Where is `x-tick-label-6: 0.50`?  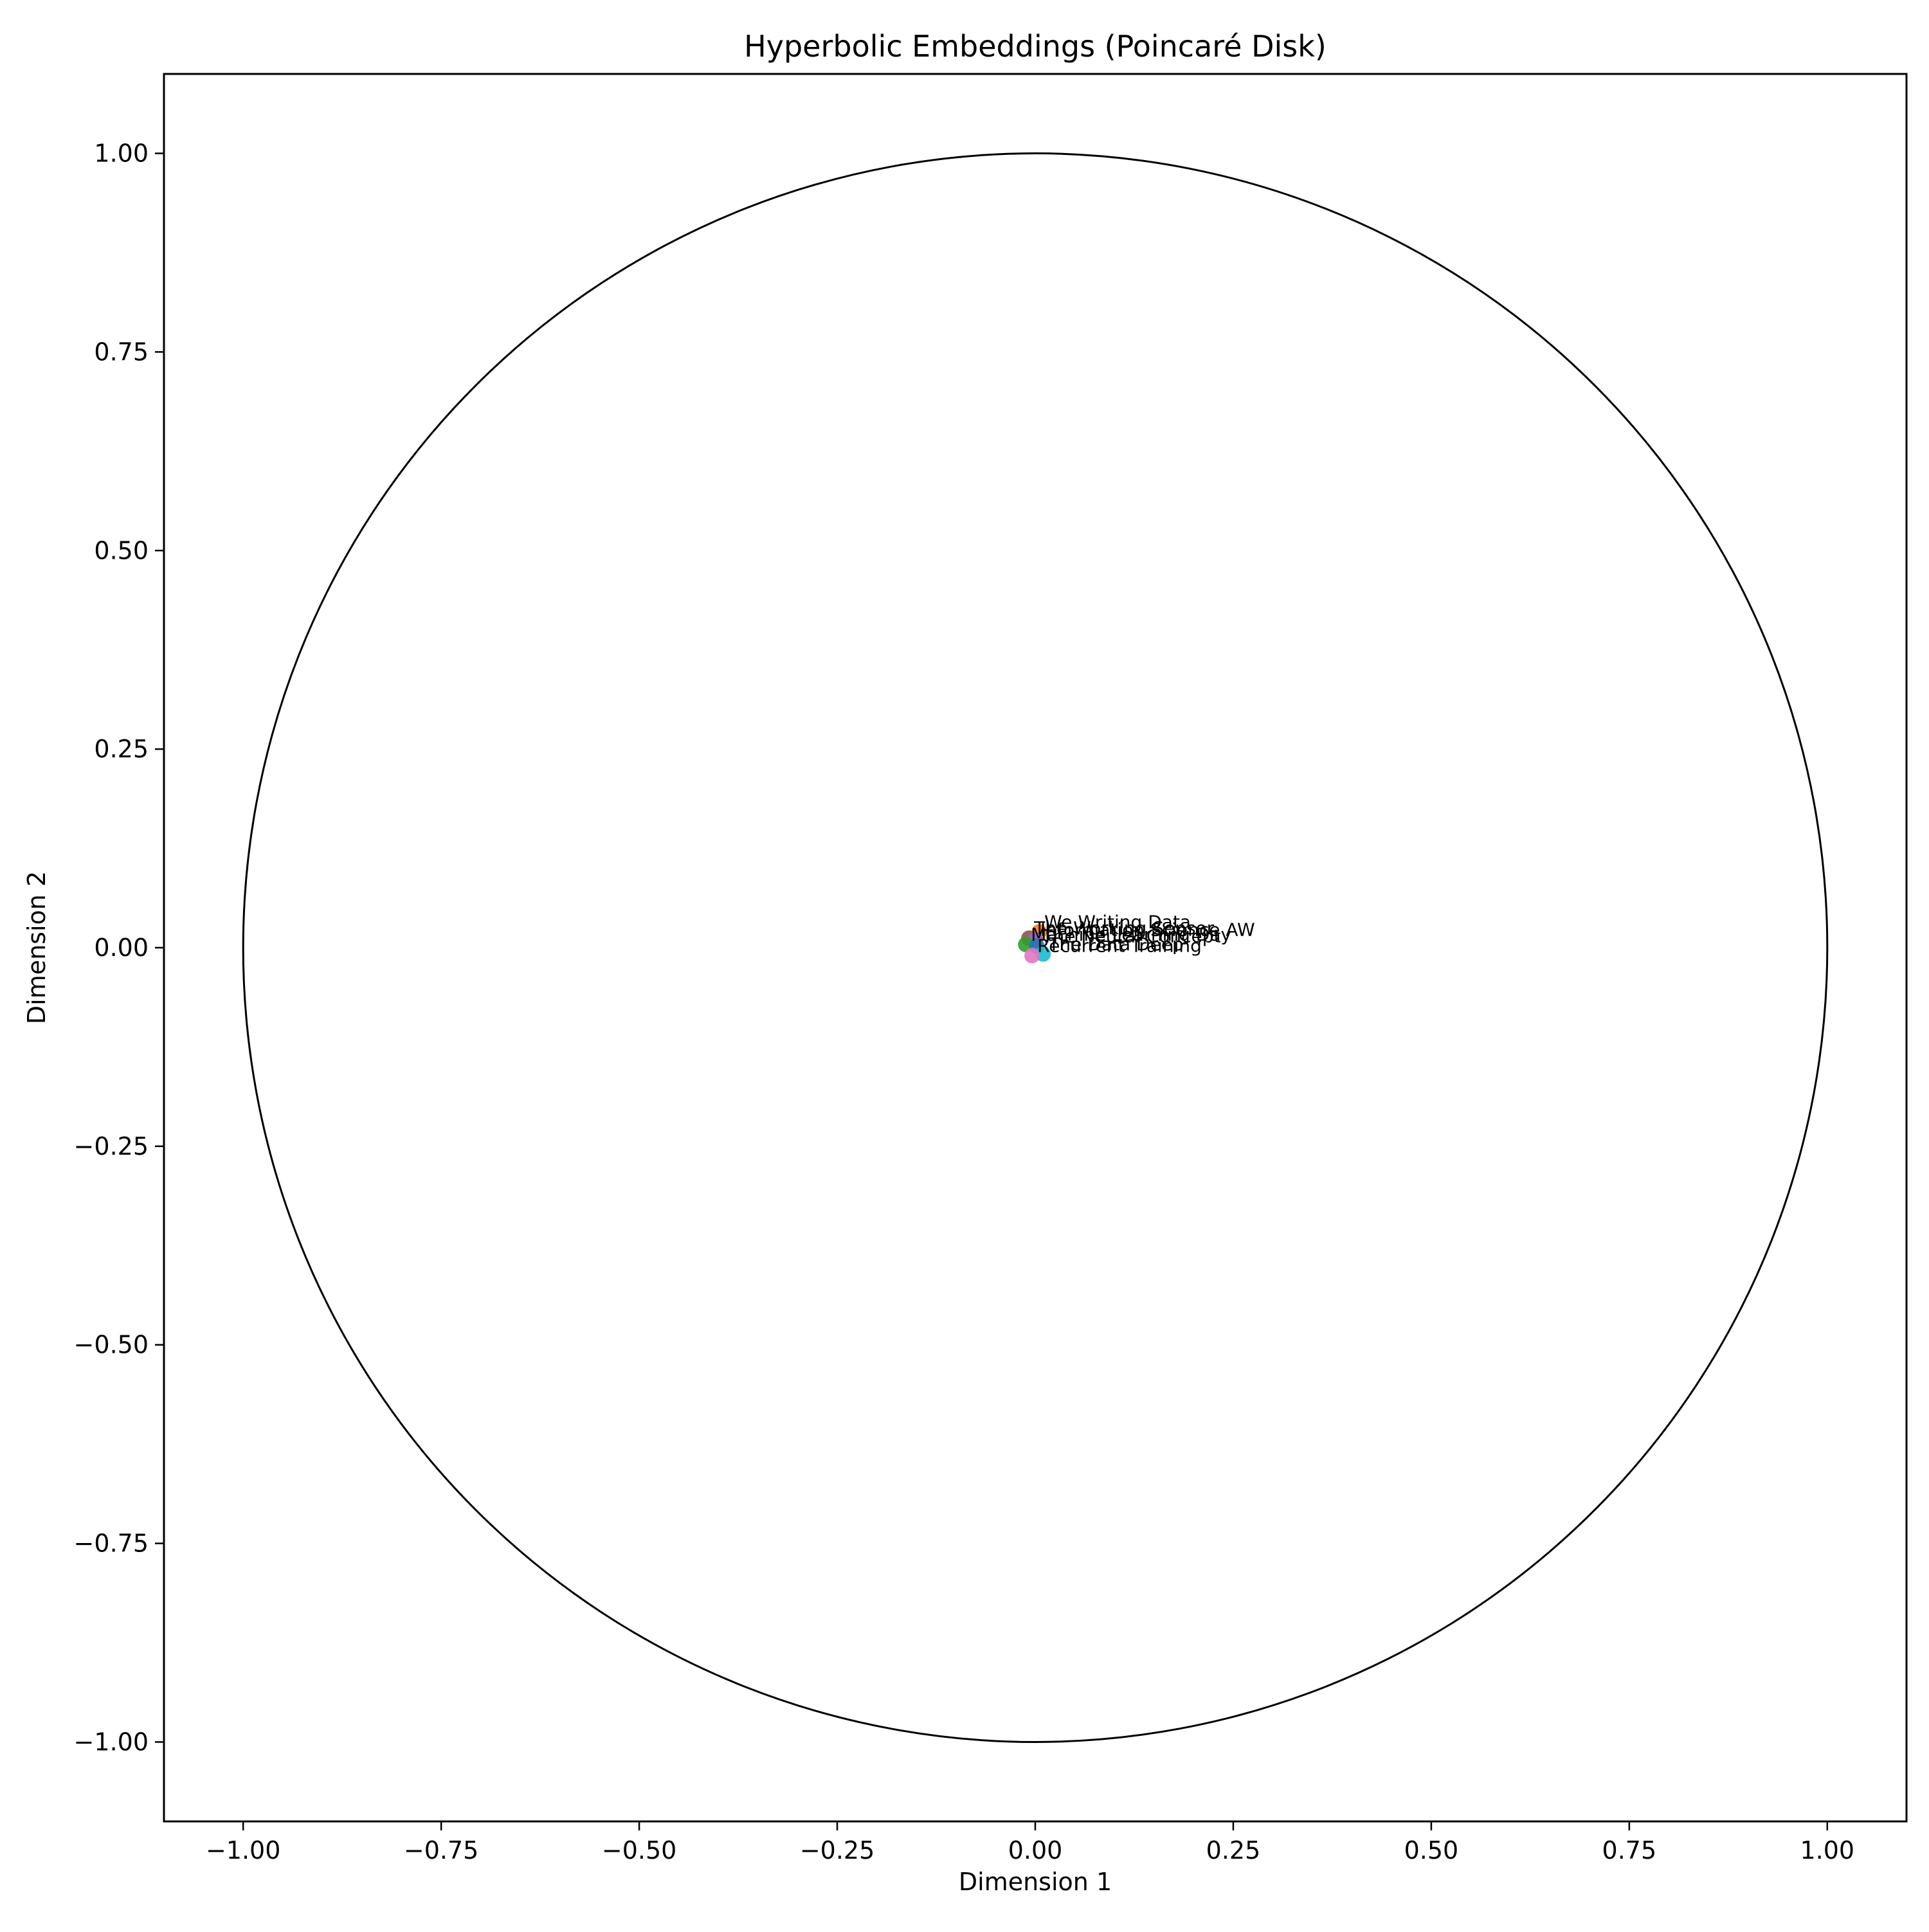
x-tick-label-6: 0.50 is located at coordinates (1432, 1850).